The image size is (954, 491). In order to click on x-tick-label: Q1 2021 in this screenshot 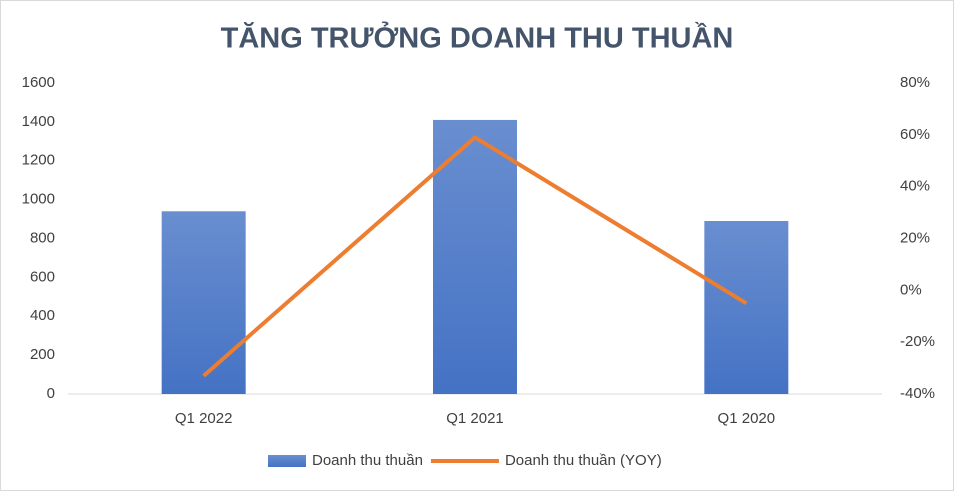, I will do `click(475, 418)`.